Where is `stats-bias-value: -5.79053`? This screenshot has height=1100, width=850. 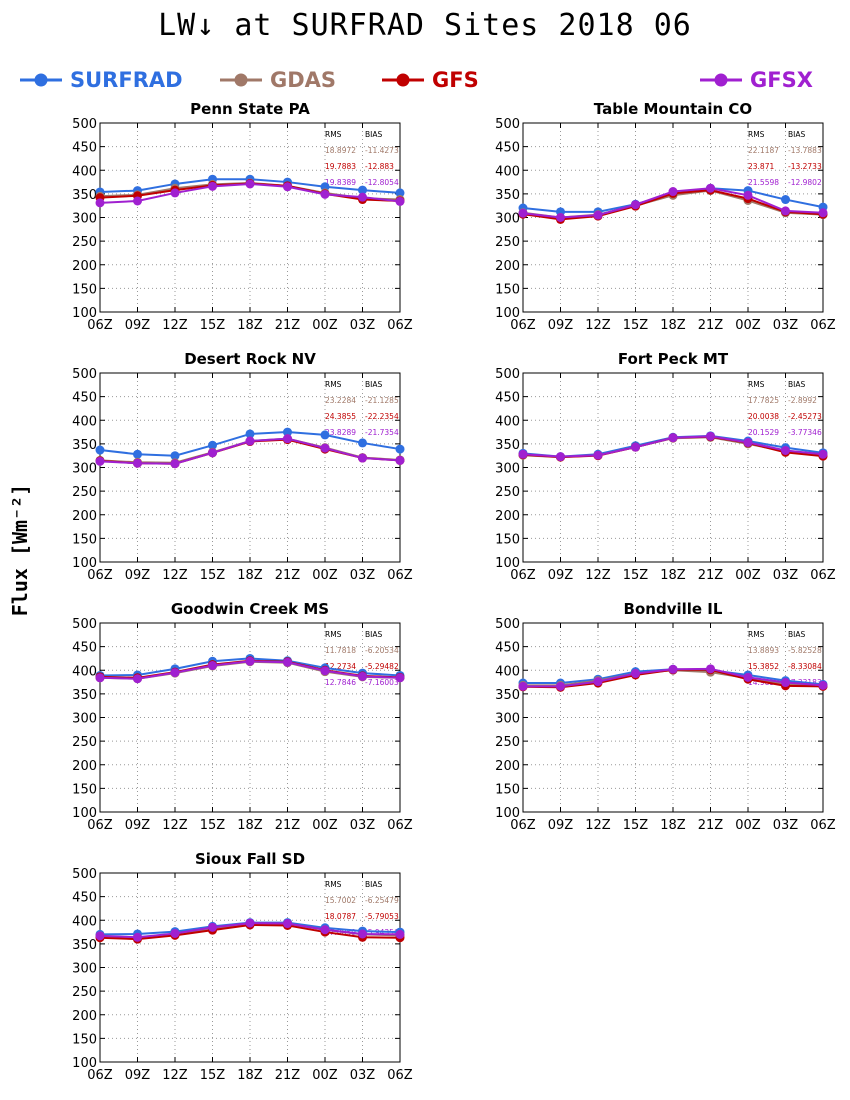 stats-bias-value: -5.79053 is located at coordinates (382, 916).